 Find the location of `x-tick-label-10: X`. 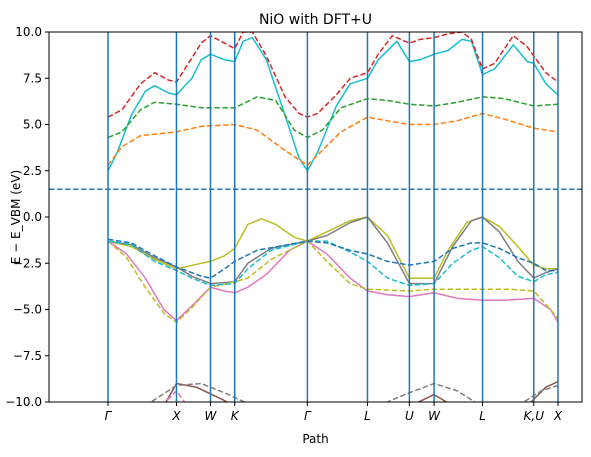

x-tick-label-10: X is located at coordinates (558, 416).